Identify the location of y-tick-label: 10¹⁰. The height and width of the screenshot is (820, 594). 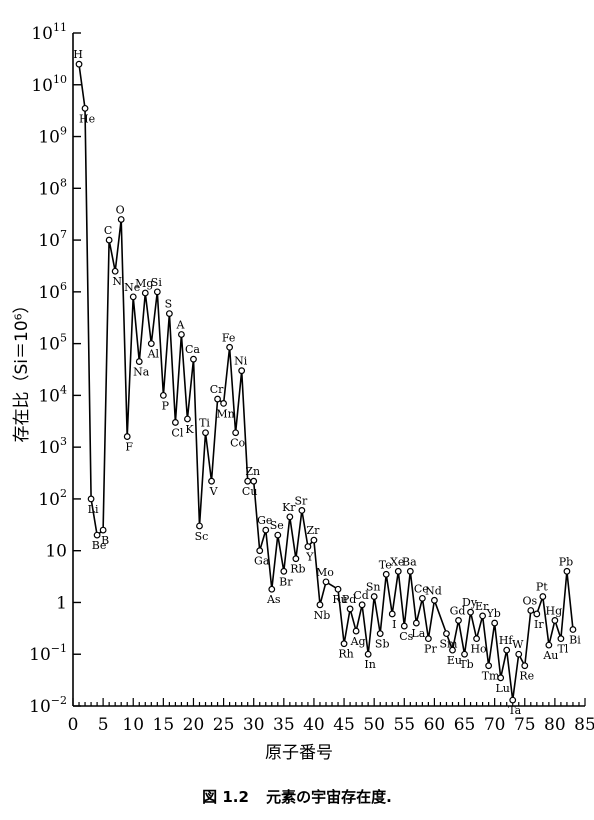
(49, 84).